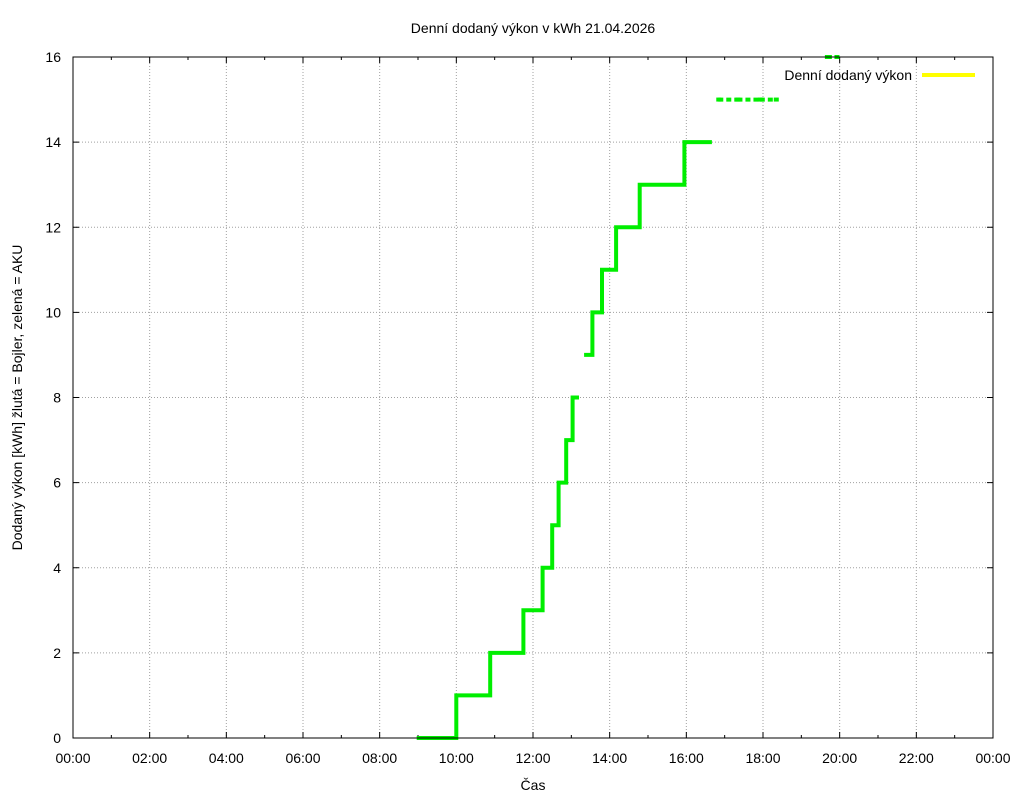 The width and height of the screenshot is (1024, 800). What do you see at coordinates (532, 758) in the screenshot?
I see `x-tick-label: 12:00` at bounding box center [532, 758].